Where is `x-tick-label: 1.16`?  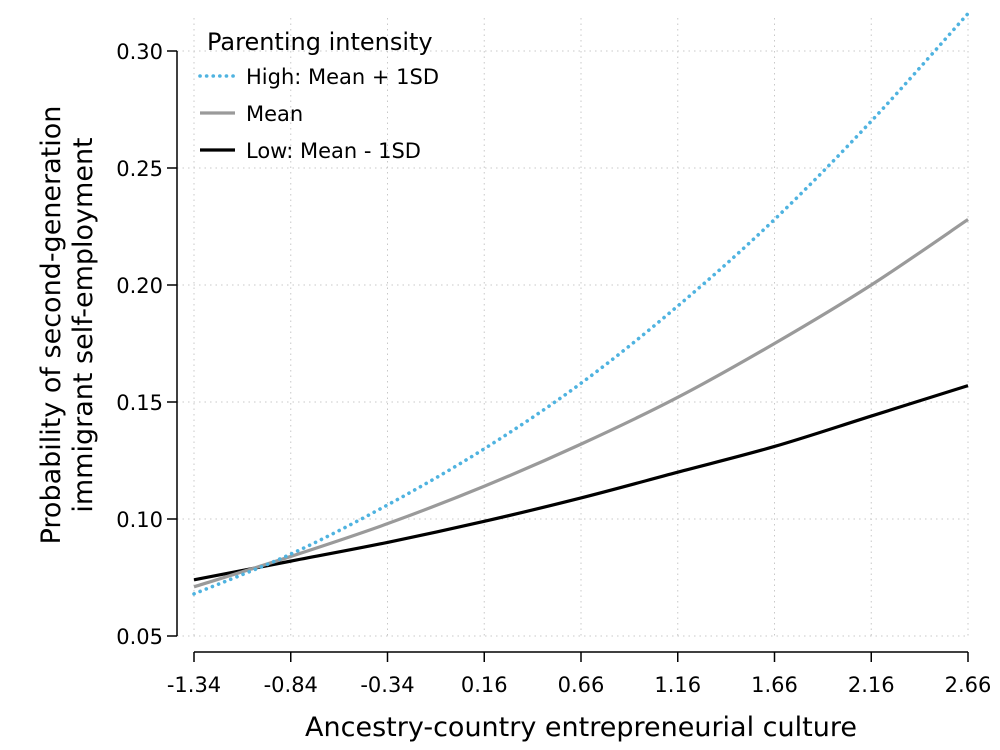
x-tick-label: 1.16 is located at coordinates (677, 685).